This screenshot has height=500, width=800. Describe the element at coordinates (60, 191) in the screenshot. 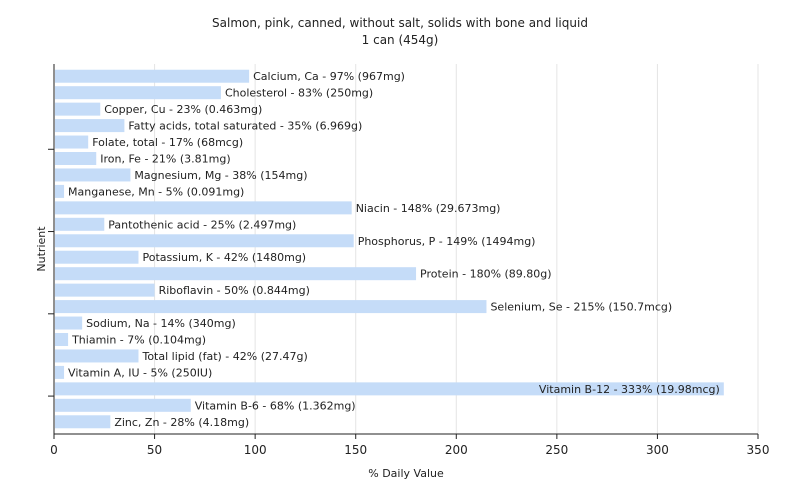

I see `bar-manganese-mn` at that location.